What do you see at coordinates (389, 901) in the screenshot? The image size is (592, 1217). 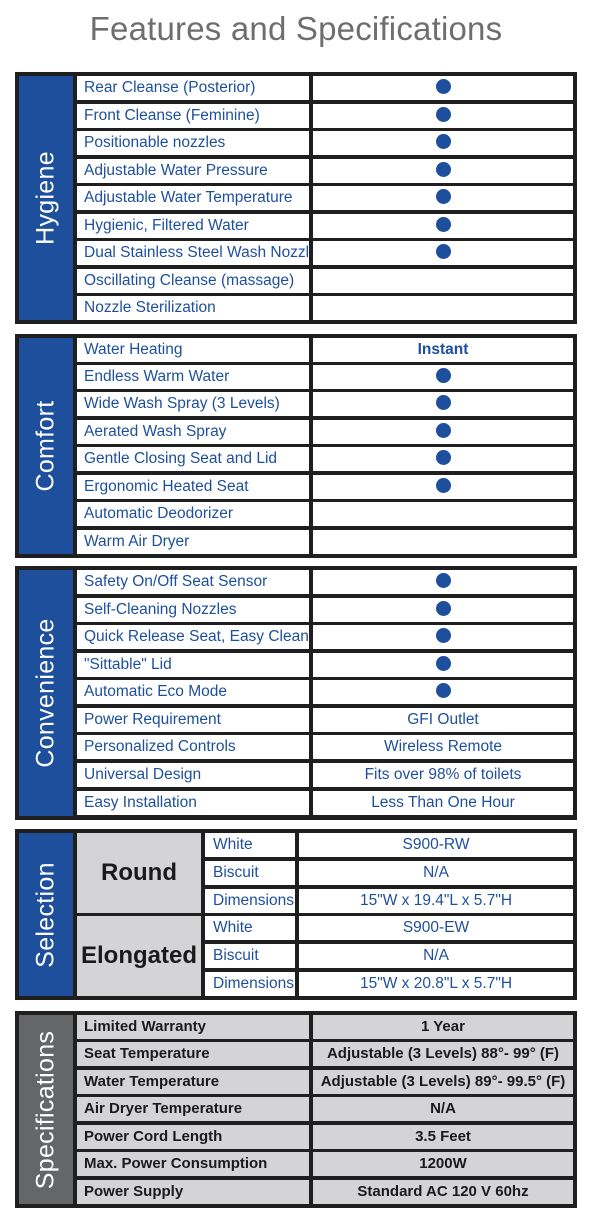 I see `table-row: Dimensions 15"W x 19.4"L x 5.7"H` at bounding box center [389, 901].